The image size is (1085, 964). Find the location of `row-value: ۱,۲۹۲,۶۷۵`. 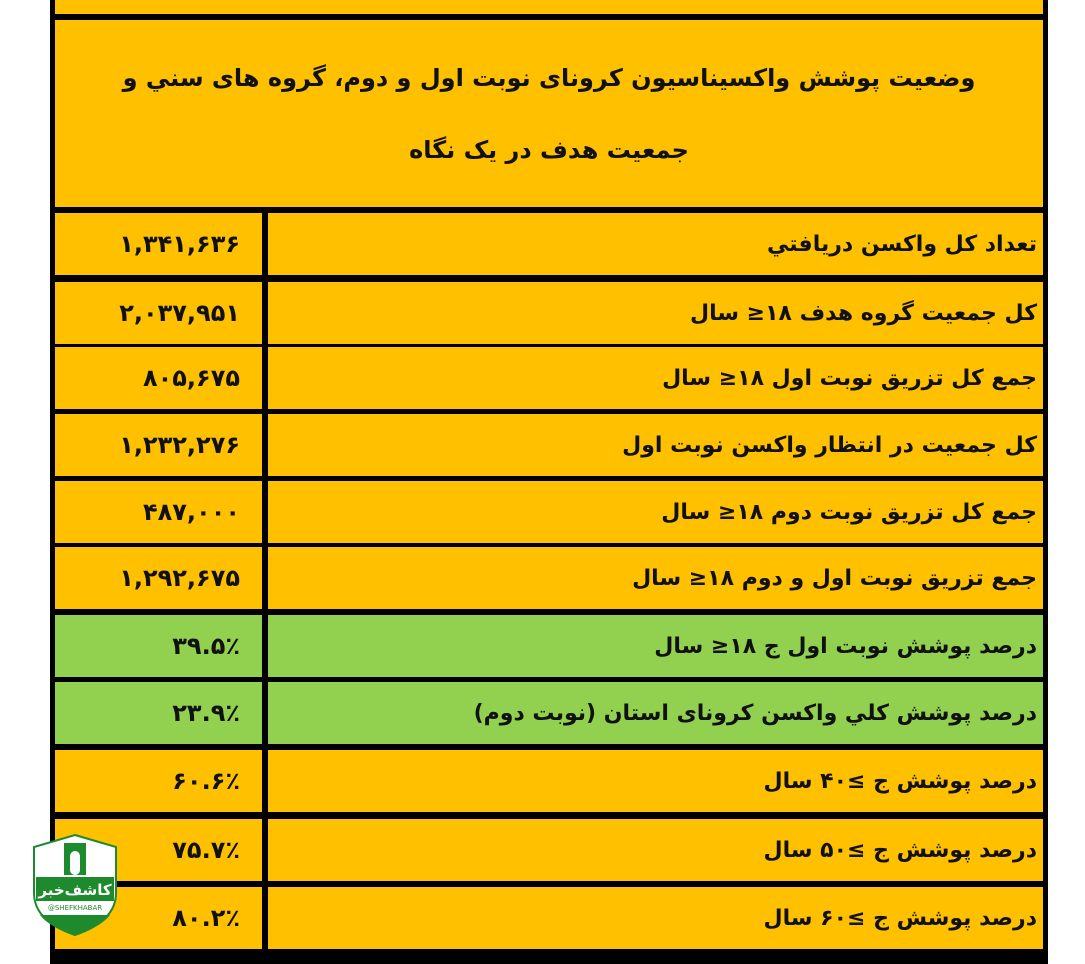

row-value: ۱,۲۹۲,۶۷۵ is located at coordinates (158, 578).